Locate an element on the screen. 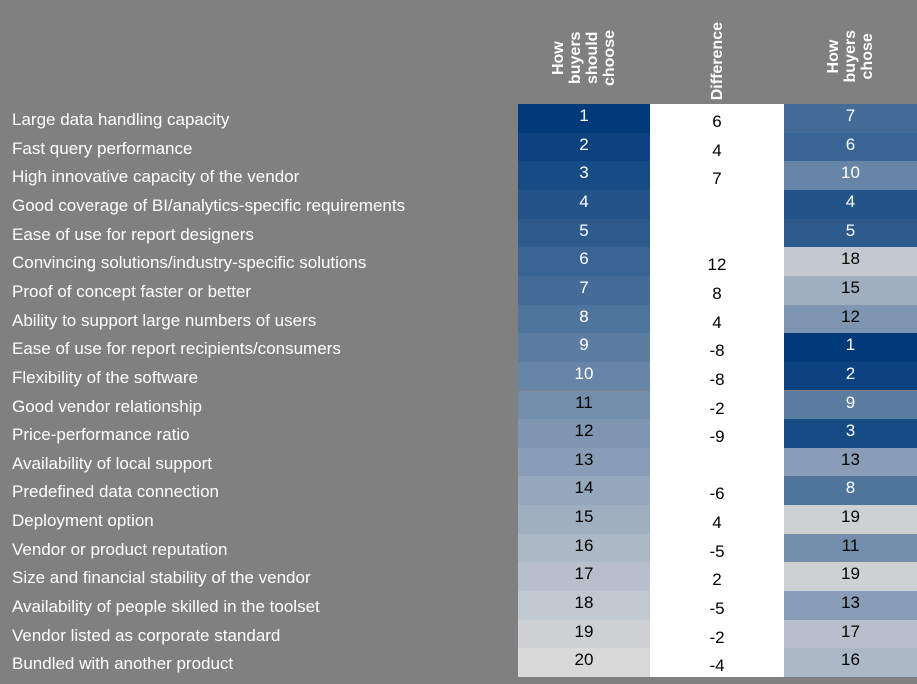  should-choose-cell: 19 is located at coordinates (584, 634).